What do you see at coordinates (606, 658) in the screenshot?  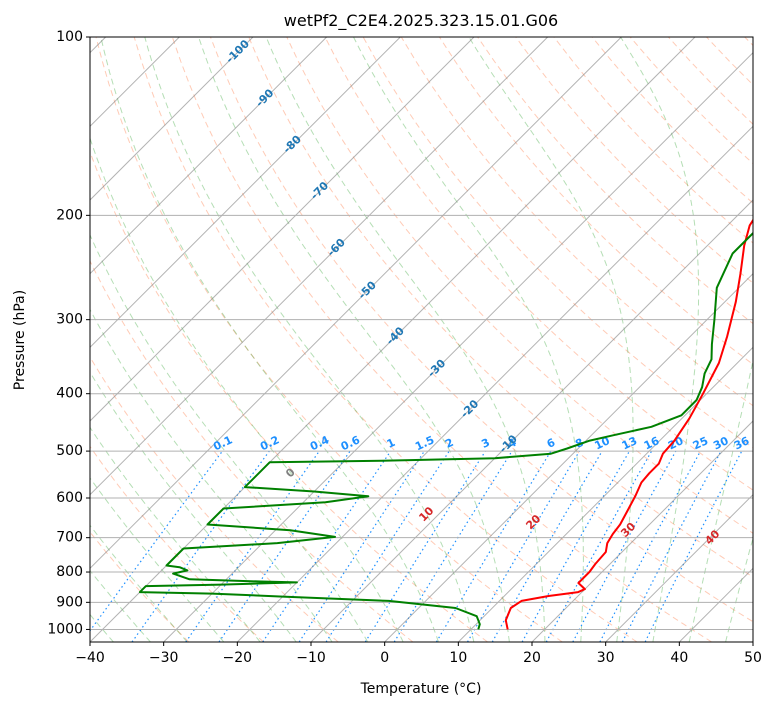 I see `x-tick-label: 30` at bounding box center [606, 658].